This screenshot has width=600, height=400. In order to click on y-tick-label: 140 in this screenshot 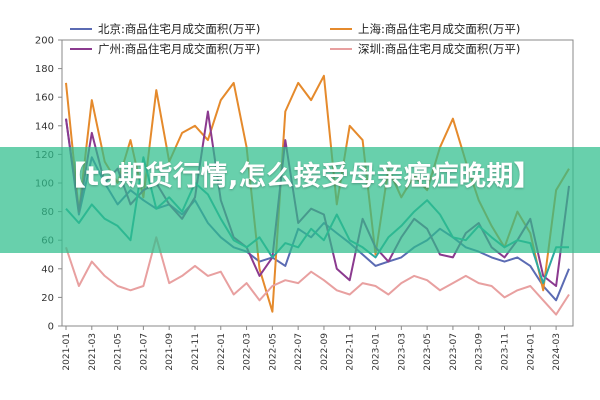, I will do `click(44, 126)`.